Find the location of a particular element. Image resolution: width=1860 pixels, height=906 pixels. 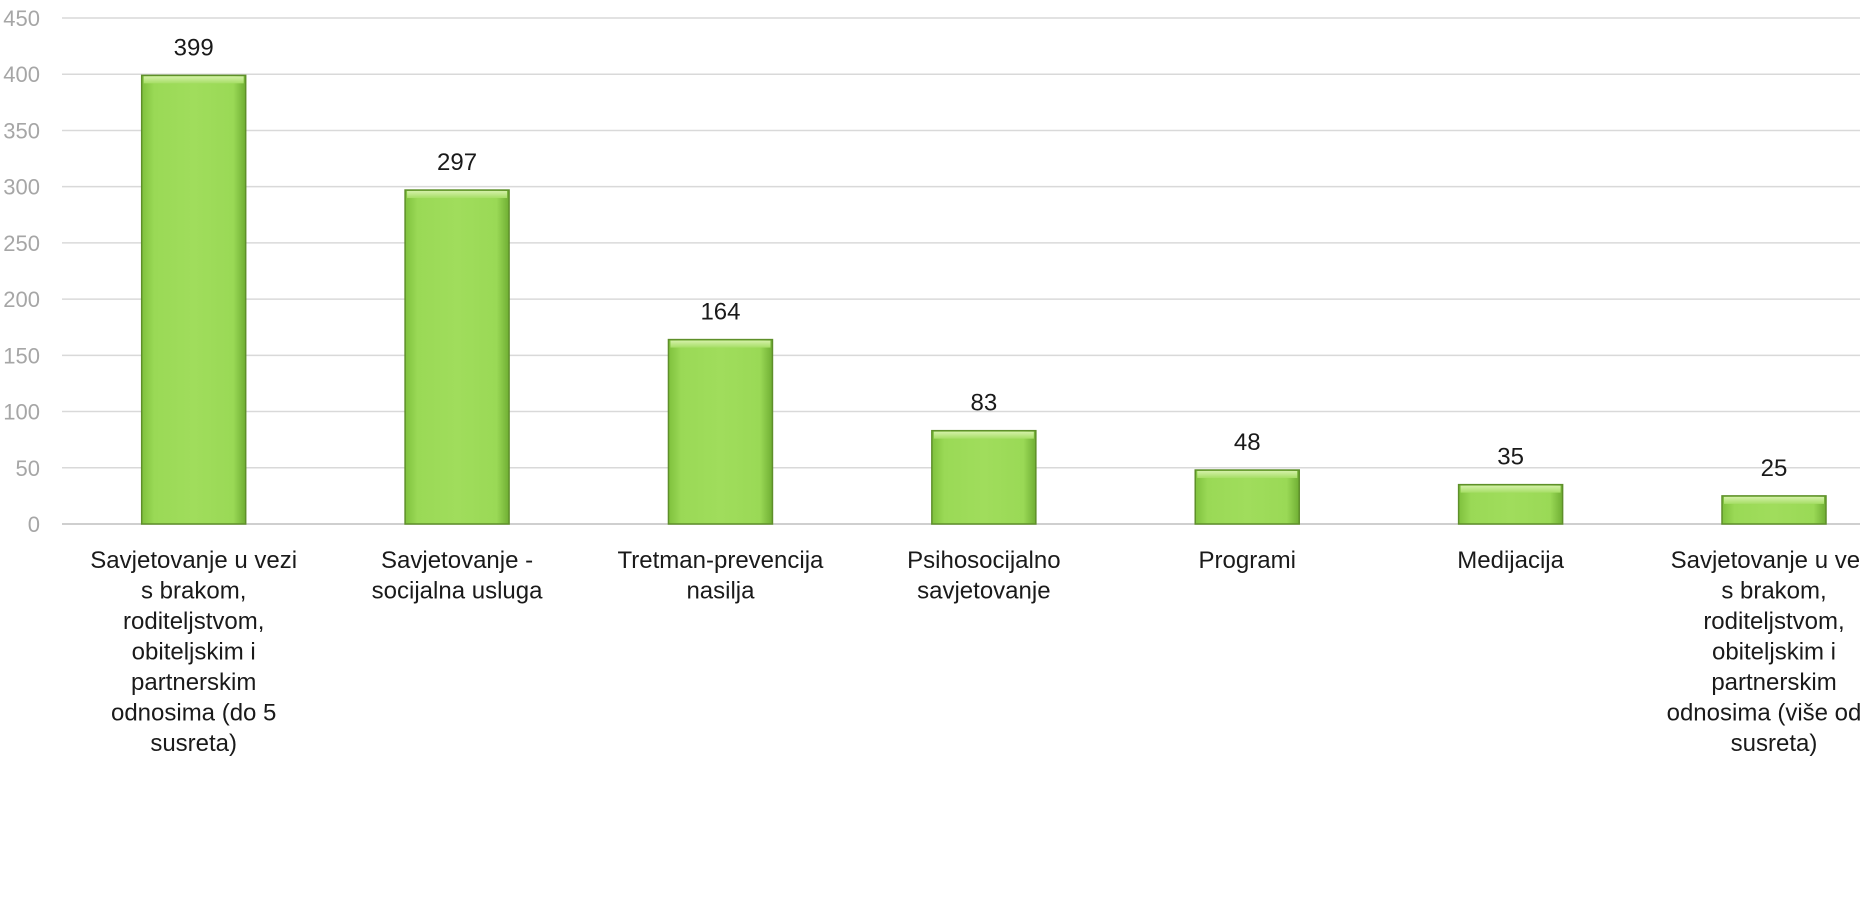

data-label: 35 is located at coordinates (1510, 457).